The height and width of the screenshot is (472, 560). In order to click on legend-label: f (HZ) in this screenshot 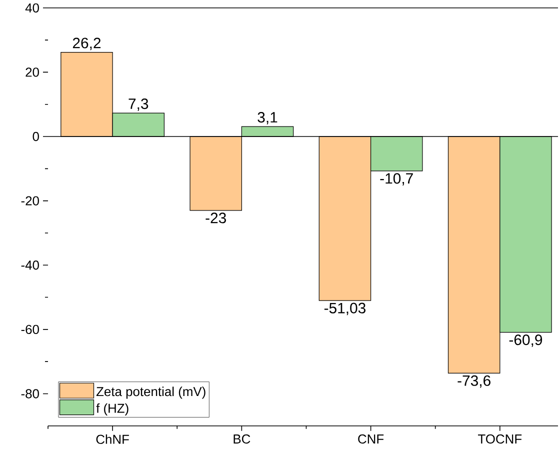, I will do `click(112, 409)`.